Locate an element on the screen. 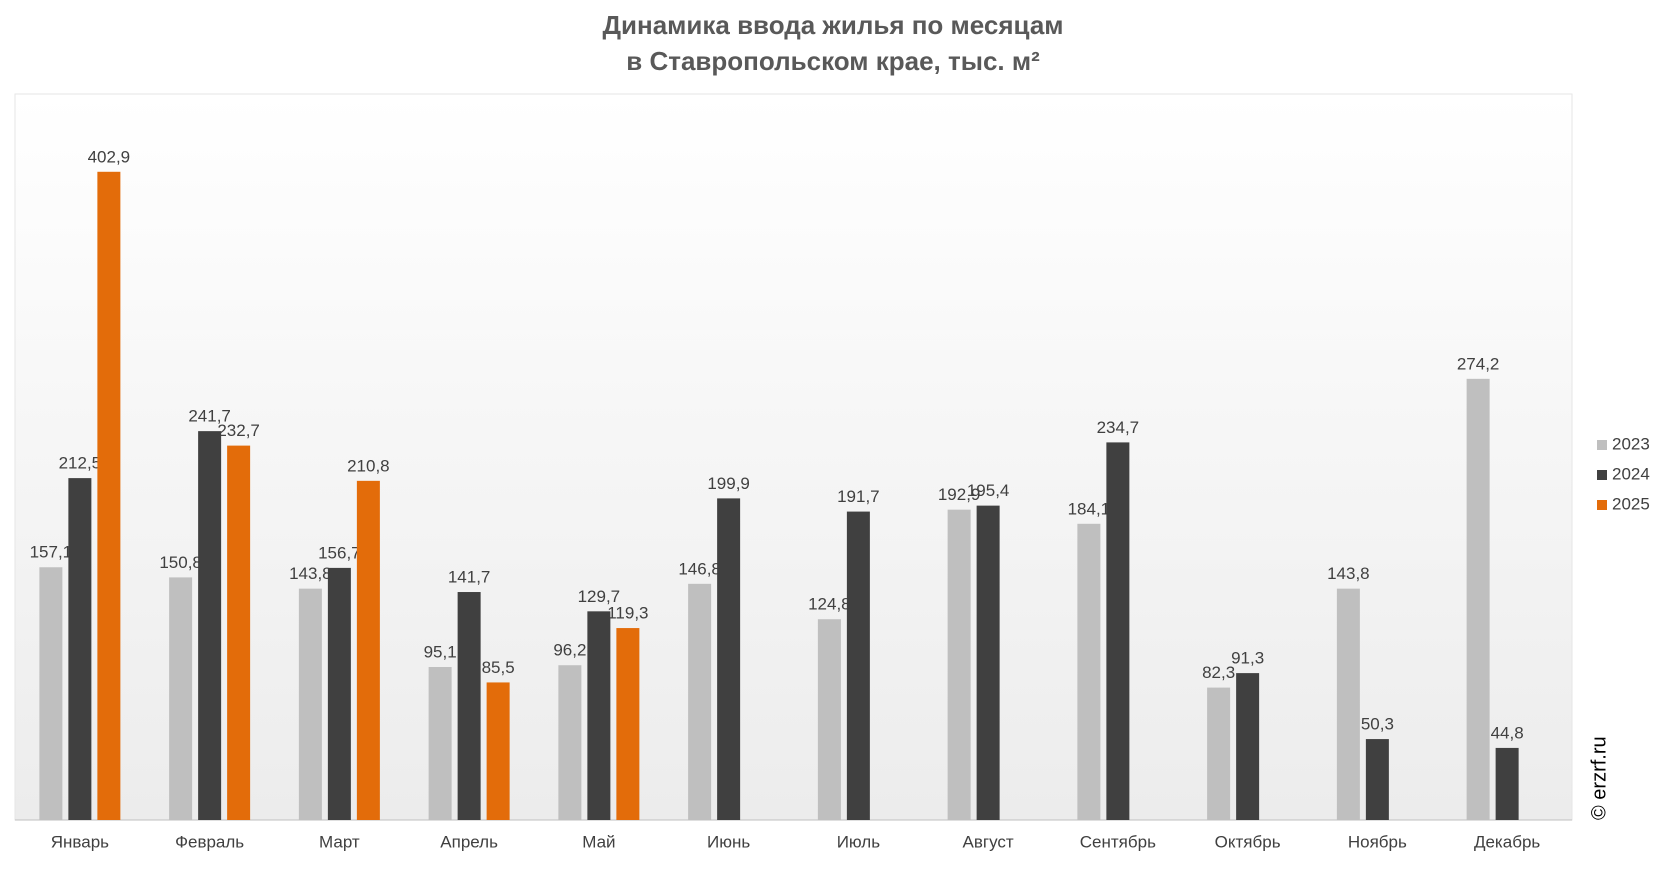  data-label: 195,4 is located at coordinates (988, 490).